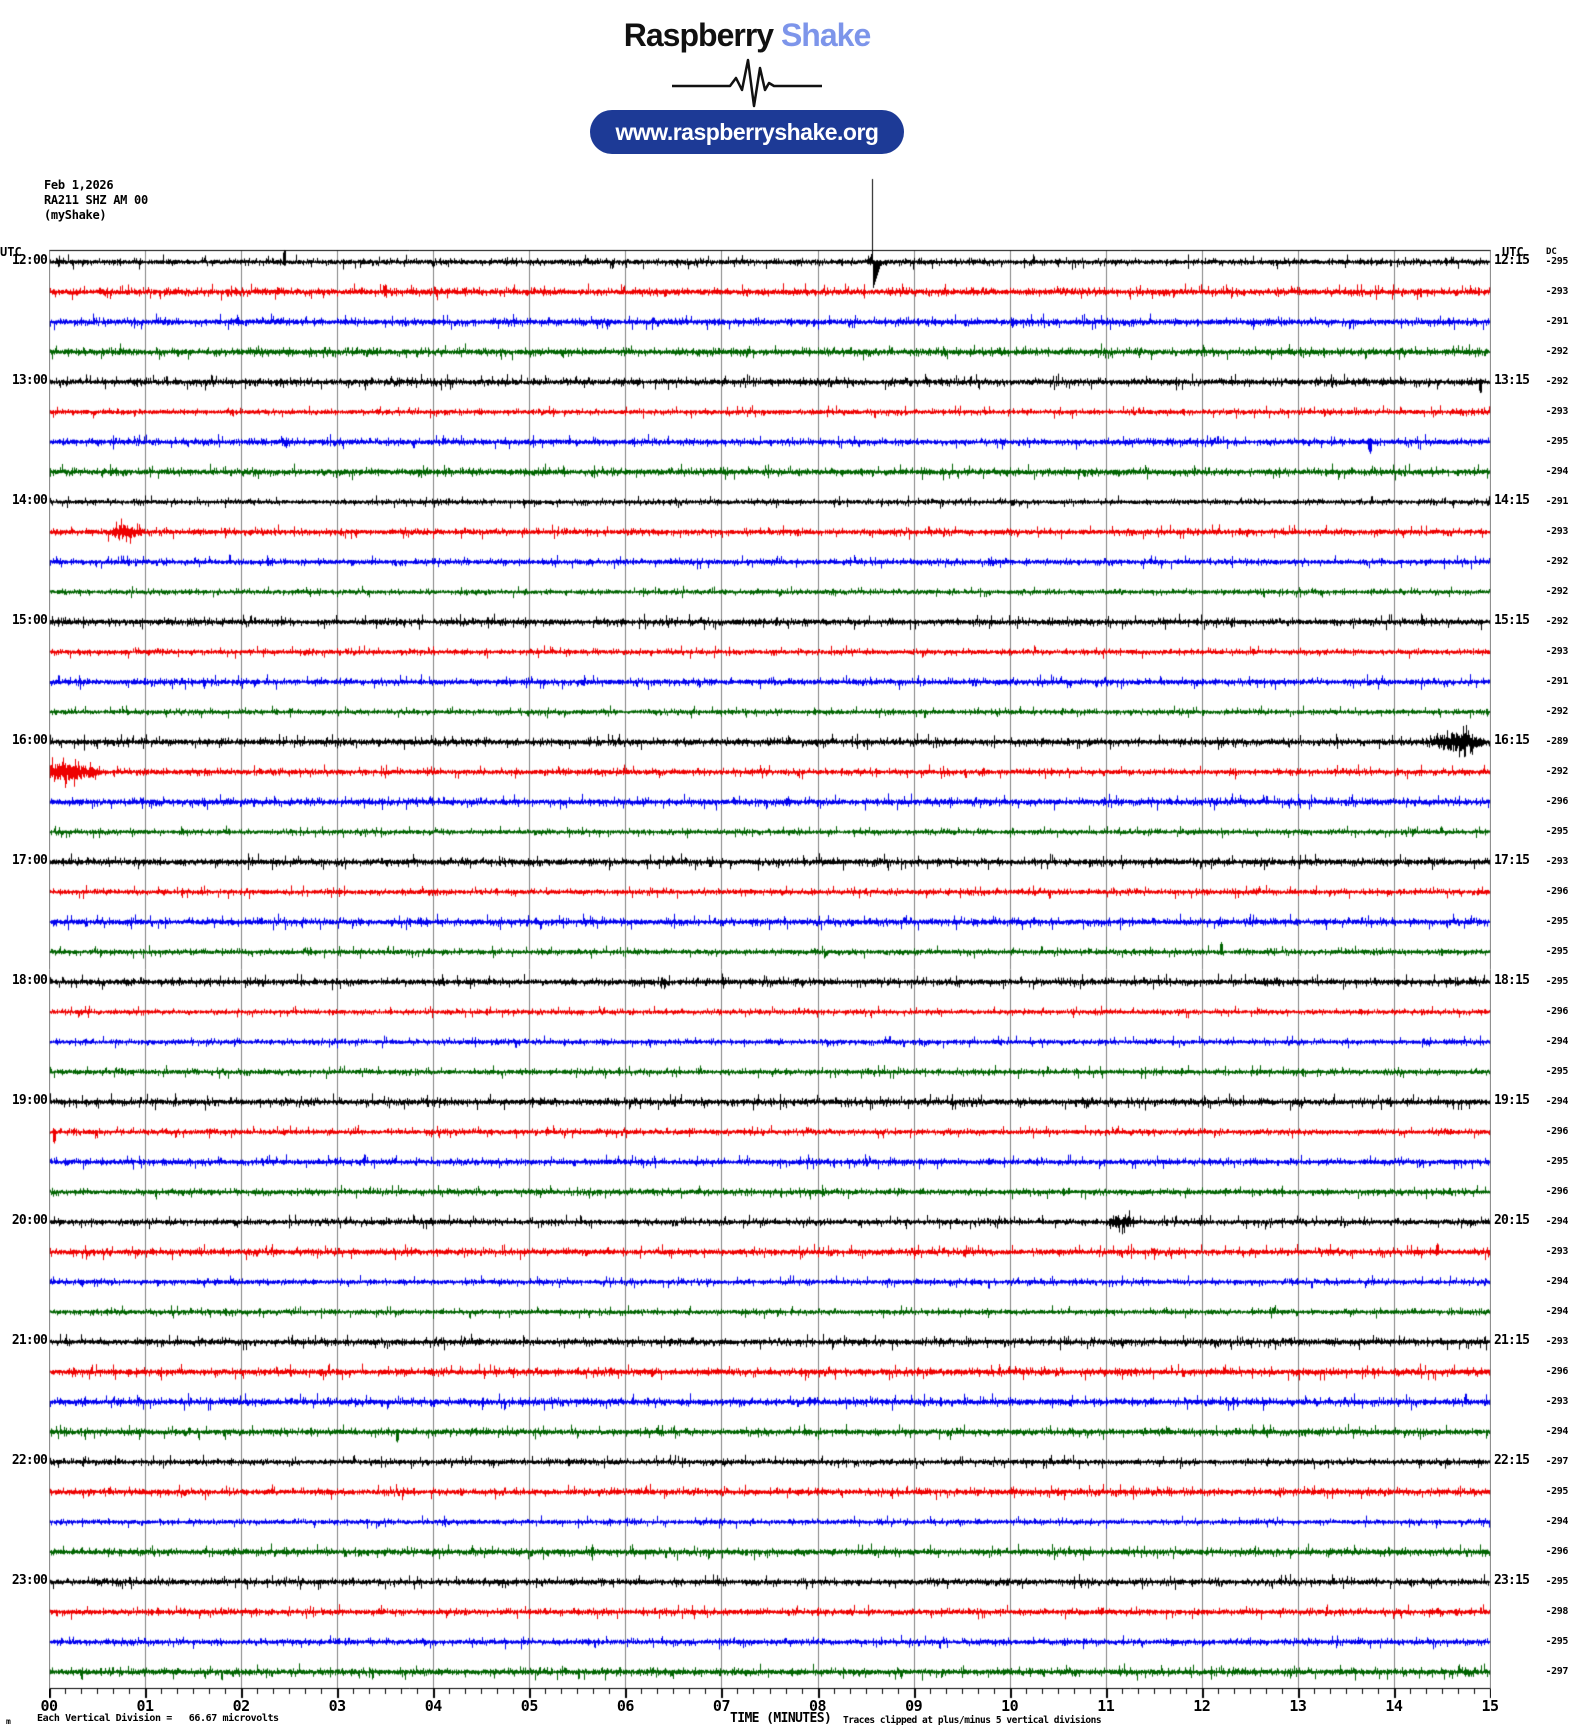  What do you see at coordinates (721, 1706) in the screenshot?
I see `x-tick-label: 07` at bounding box center [721, 1706].